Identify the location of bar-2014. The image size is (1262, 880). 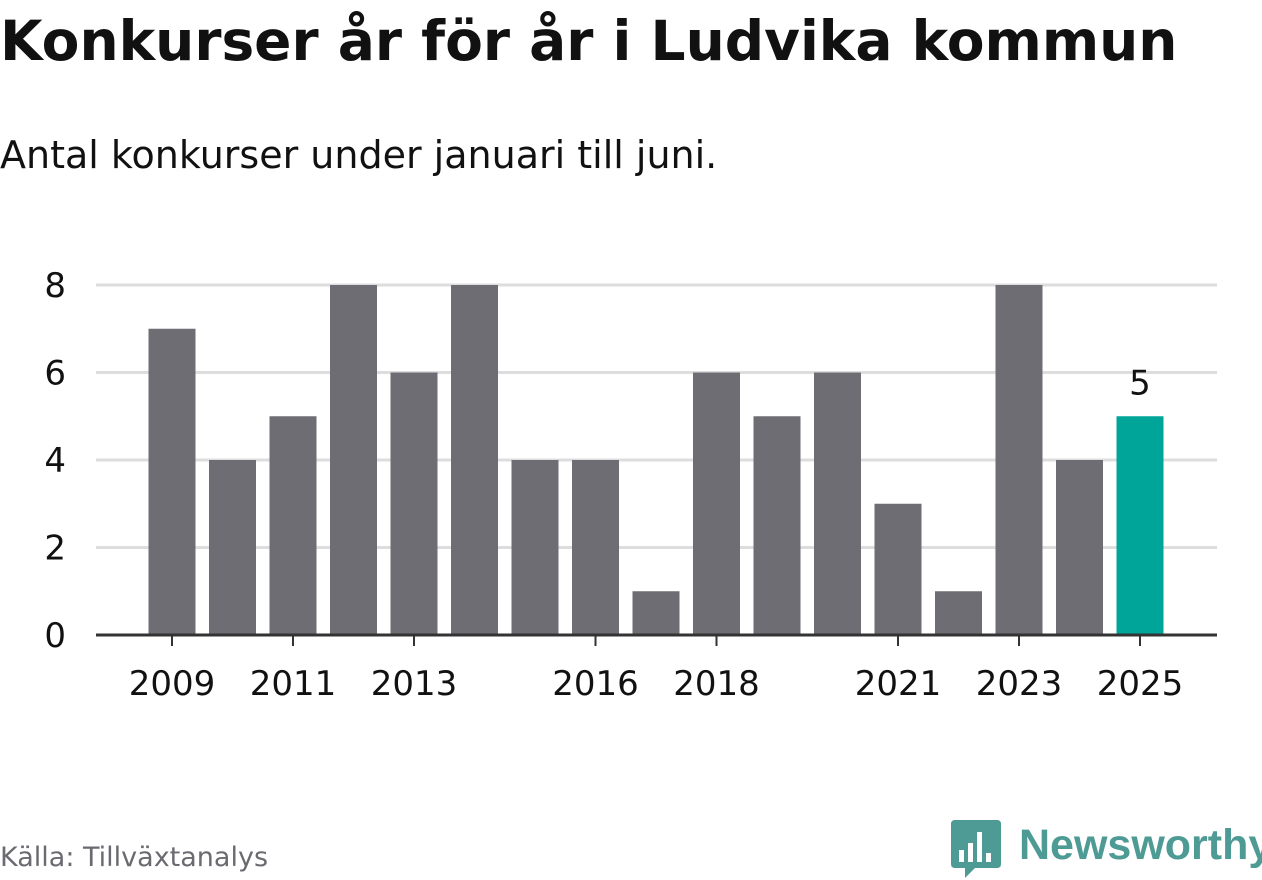
(474, 460).